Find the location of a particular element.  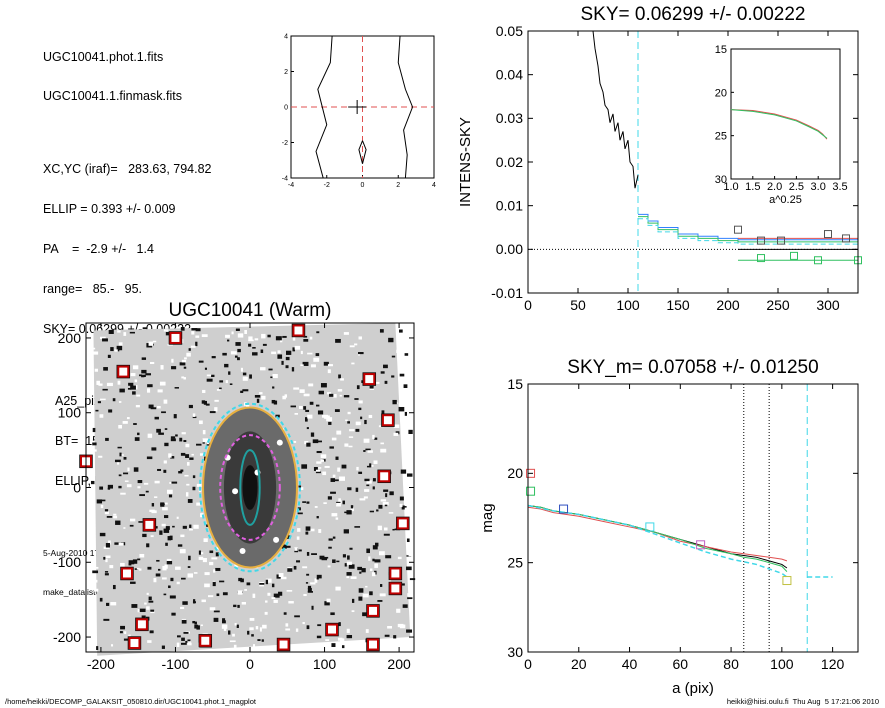

info-line: XC,YC (iraf)= 283.63, 794.82 is located at coordinates (127, 168).